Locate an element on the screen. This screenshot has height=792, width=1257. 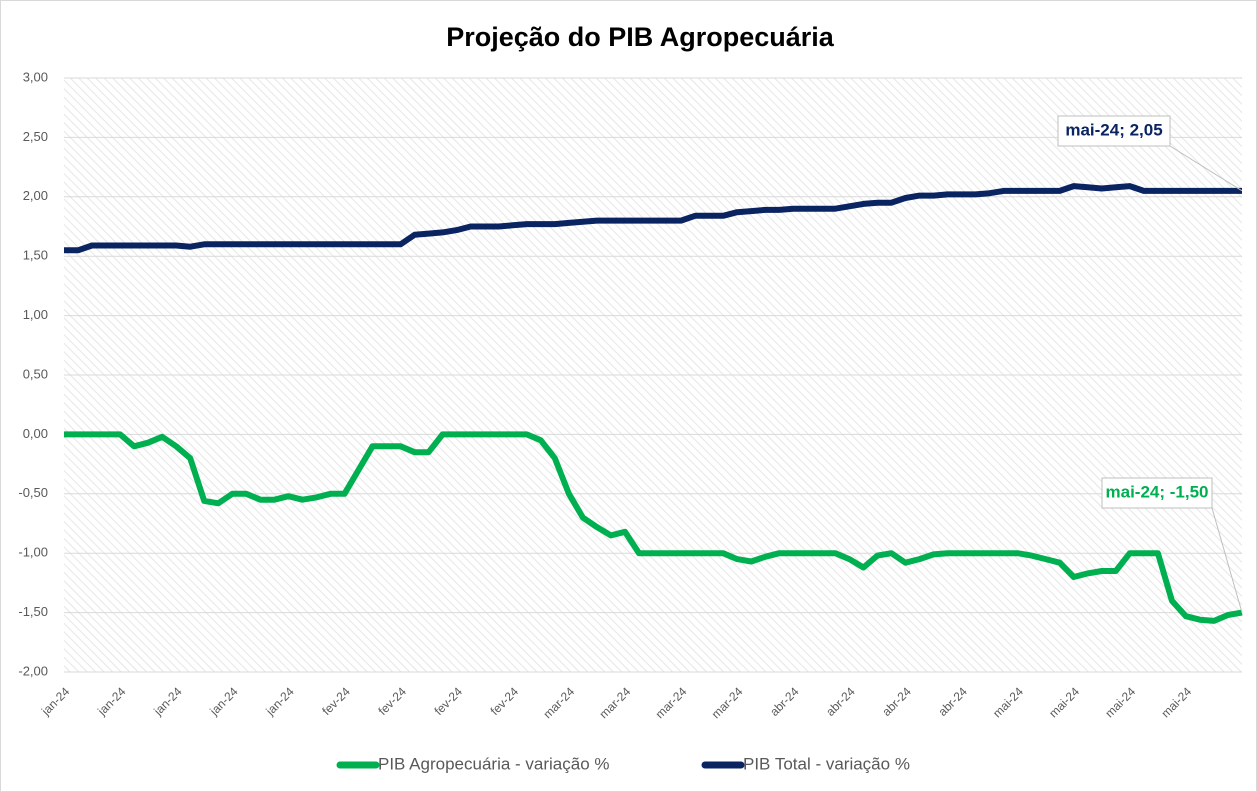
y-tick-label: 2,50 is located at coordinates (35, 136).